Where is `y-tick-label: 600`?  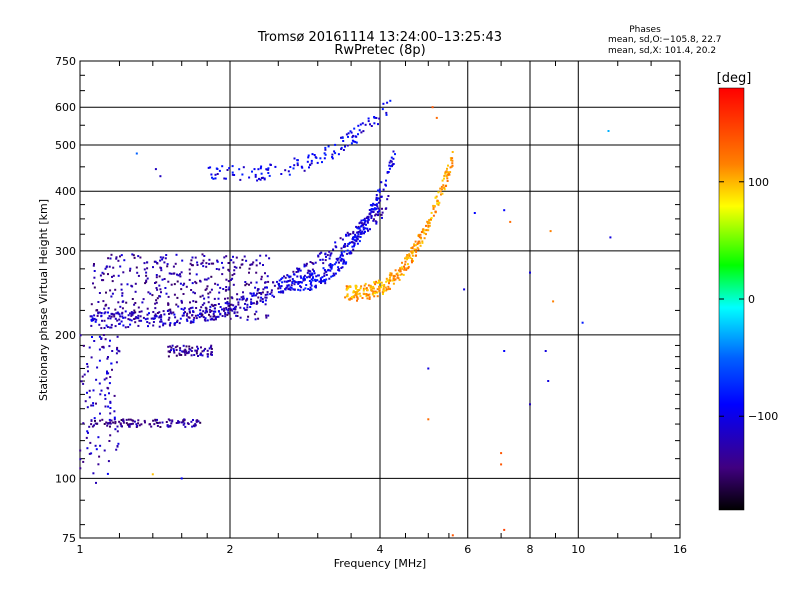
y-tick-label: 600 is located at coordinates (65, 107).